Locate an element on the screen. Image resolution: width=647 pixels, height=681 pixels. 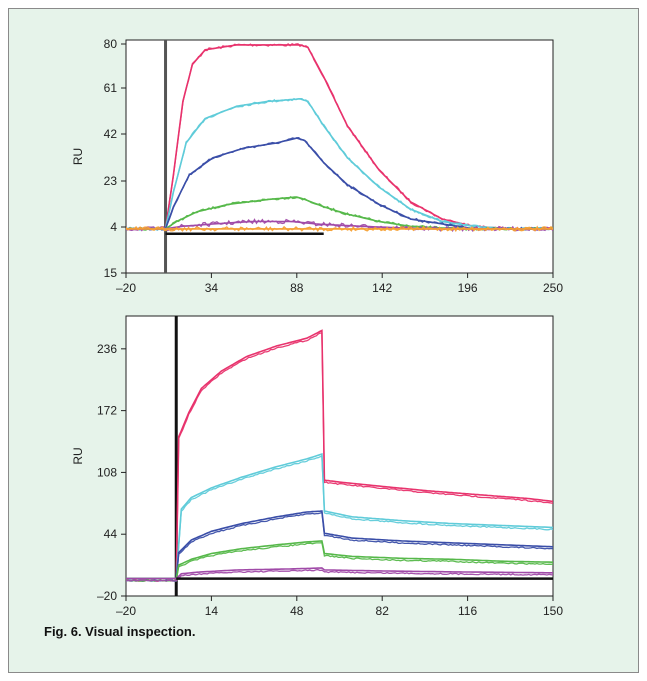
y-tick-label: 44 is located at coordinates (111, 534).